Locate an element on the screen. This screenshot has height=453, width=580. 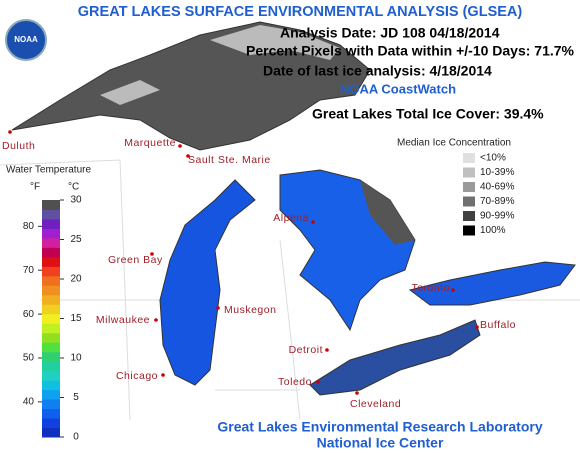
huron-ice is located at coordinates (387, 212).